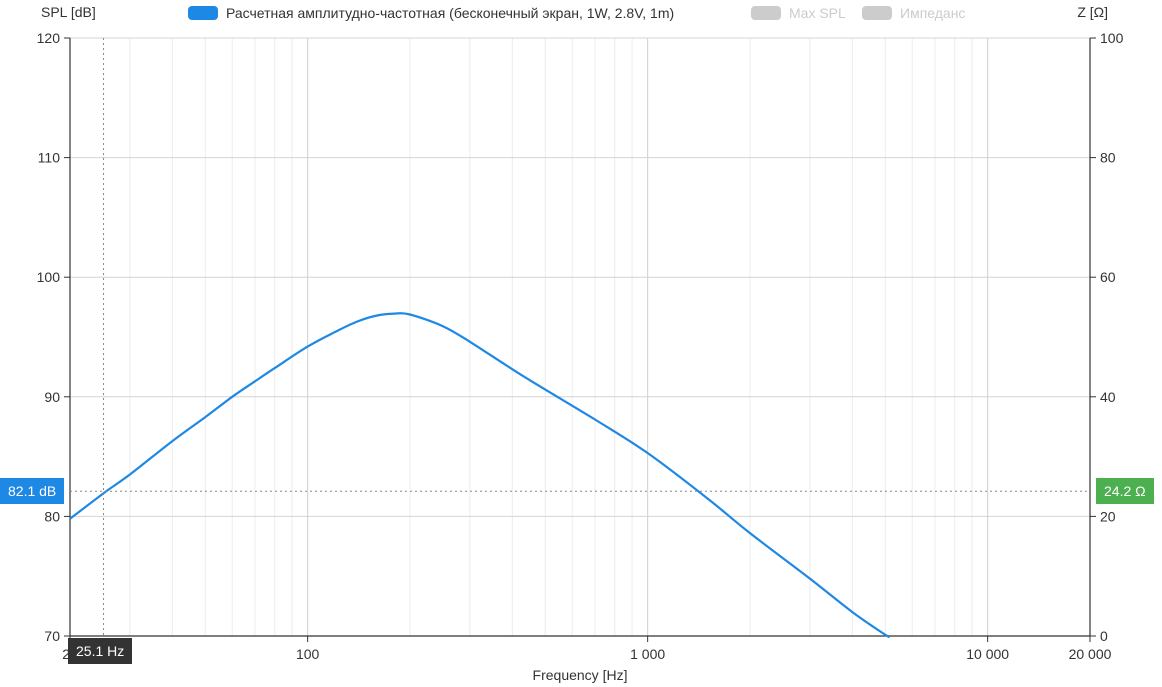 This screenshot has width=1162, height=687. Describe the element at coordinates (1092, 12) in the screenshot. I see `y2-axis-title: Z [Ω]` at that location.